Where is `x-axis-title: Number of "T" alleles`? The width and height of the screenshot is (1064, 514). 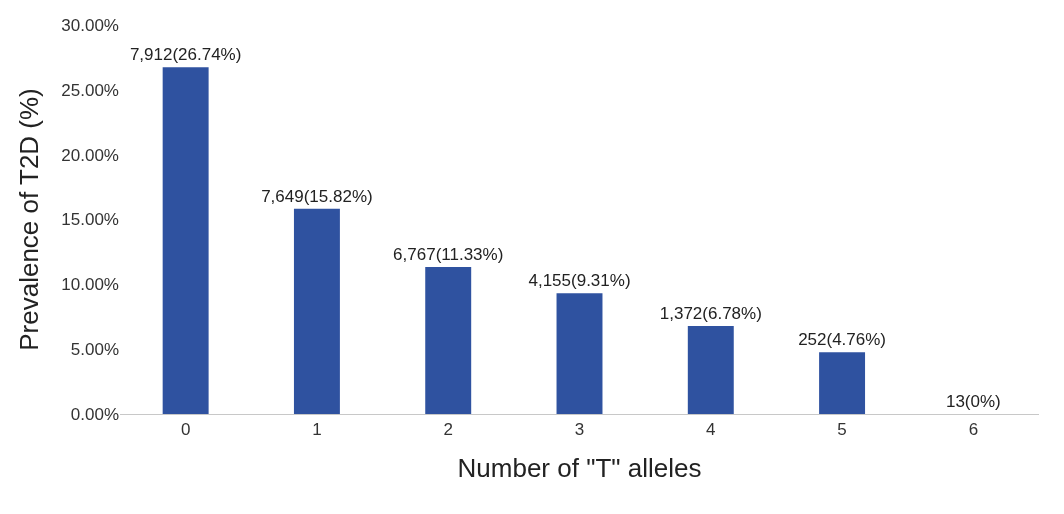
x-axis-title: Number of "T" alleles is located at coordinates (579, 468).